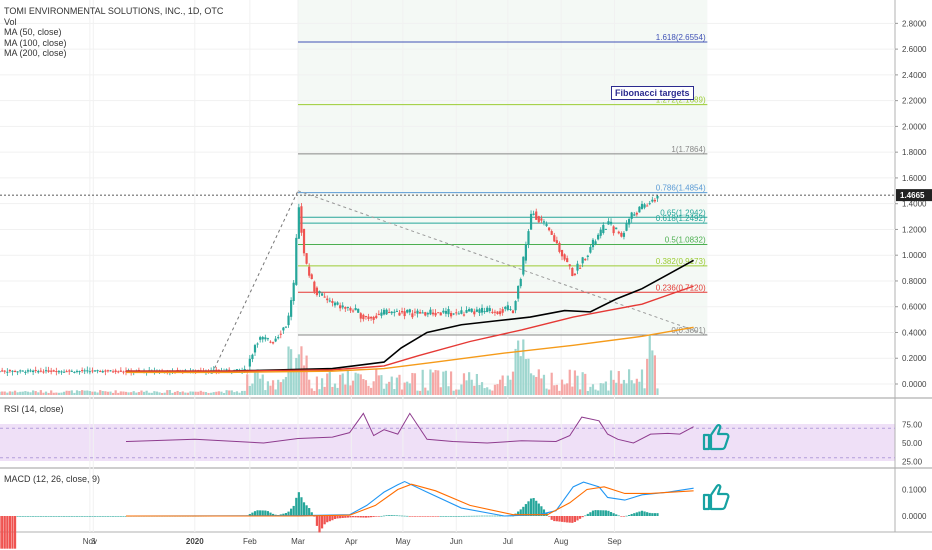 This screenshot has height=550, width=932. Describe the element at coordinates (447, 442) in the screenshot. I see `rsi-band` at that location.